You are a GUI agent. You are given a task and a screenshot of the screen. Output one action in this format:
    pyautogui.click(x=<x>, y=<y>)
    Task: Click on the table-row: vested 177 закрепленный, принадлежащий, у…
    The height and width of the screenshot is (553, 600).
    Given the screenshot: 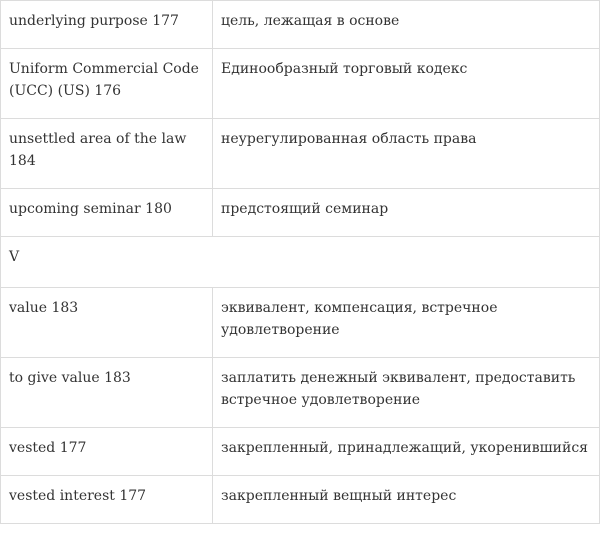 What is the action you would take?
    pyautogui.click(x=300, y=451)
    